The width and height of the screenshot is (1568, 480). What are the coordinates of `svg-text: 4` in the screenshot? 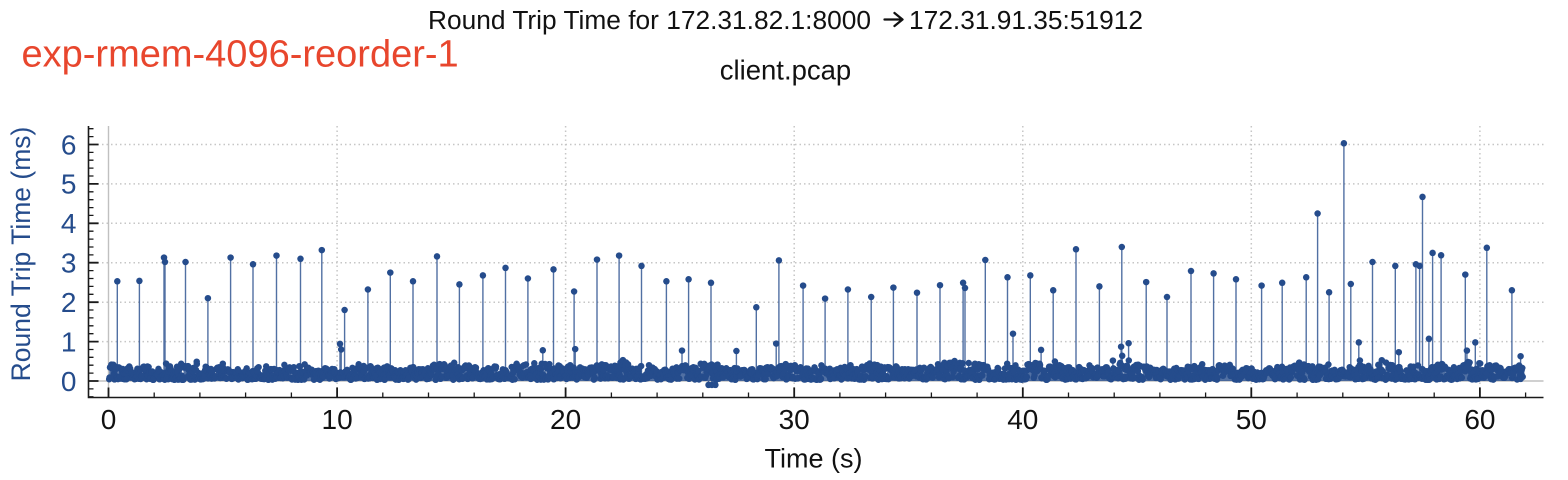 It's located at (69, 223).